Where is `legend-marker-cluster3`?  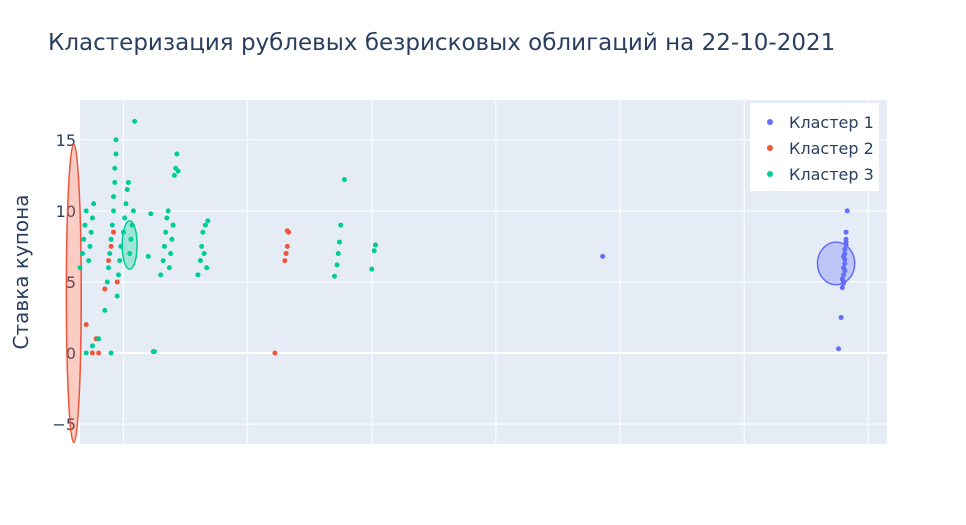 legend-marker-cluster3 is located at coordinates (770, 174).